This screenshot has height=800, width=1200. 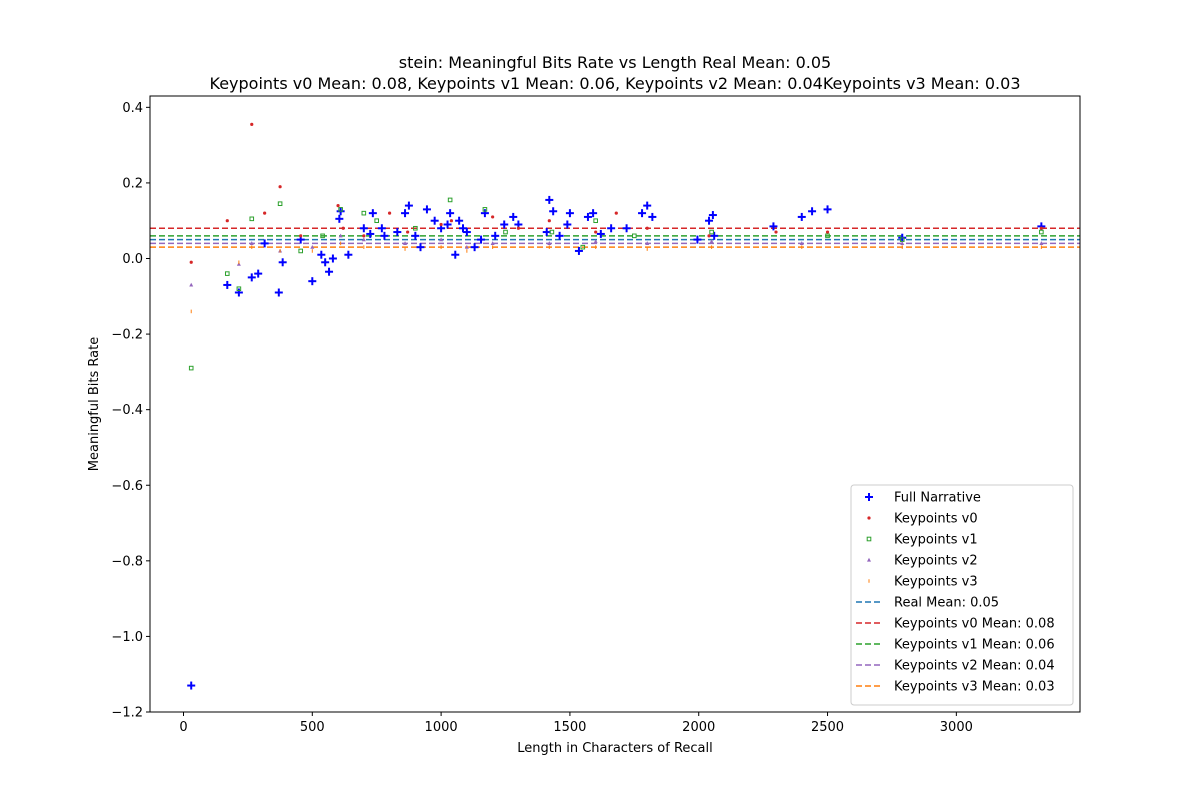 I want to click on legend-label-5: Real Mean: 0.05, so click(x=946, y=603).